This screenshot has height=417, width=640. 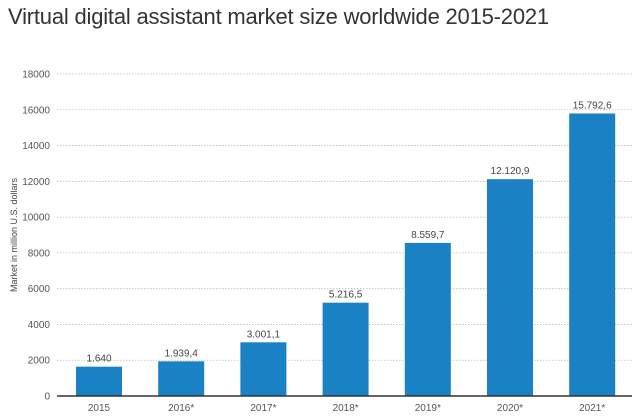 I want to click on data-label: 5.216,5, so click(x=346, y=295).